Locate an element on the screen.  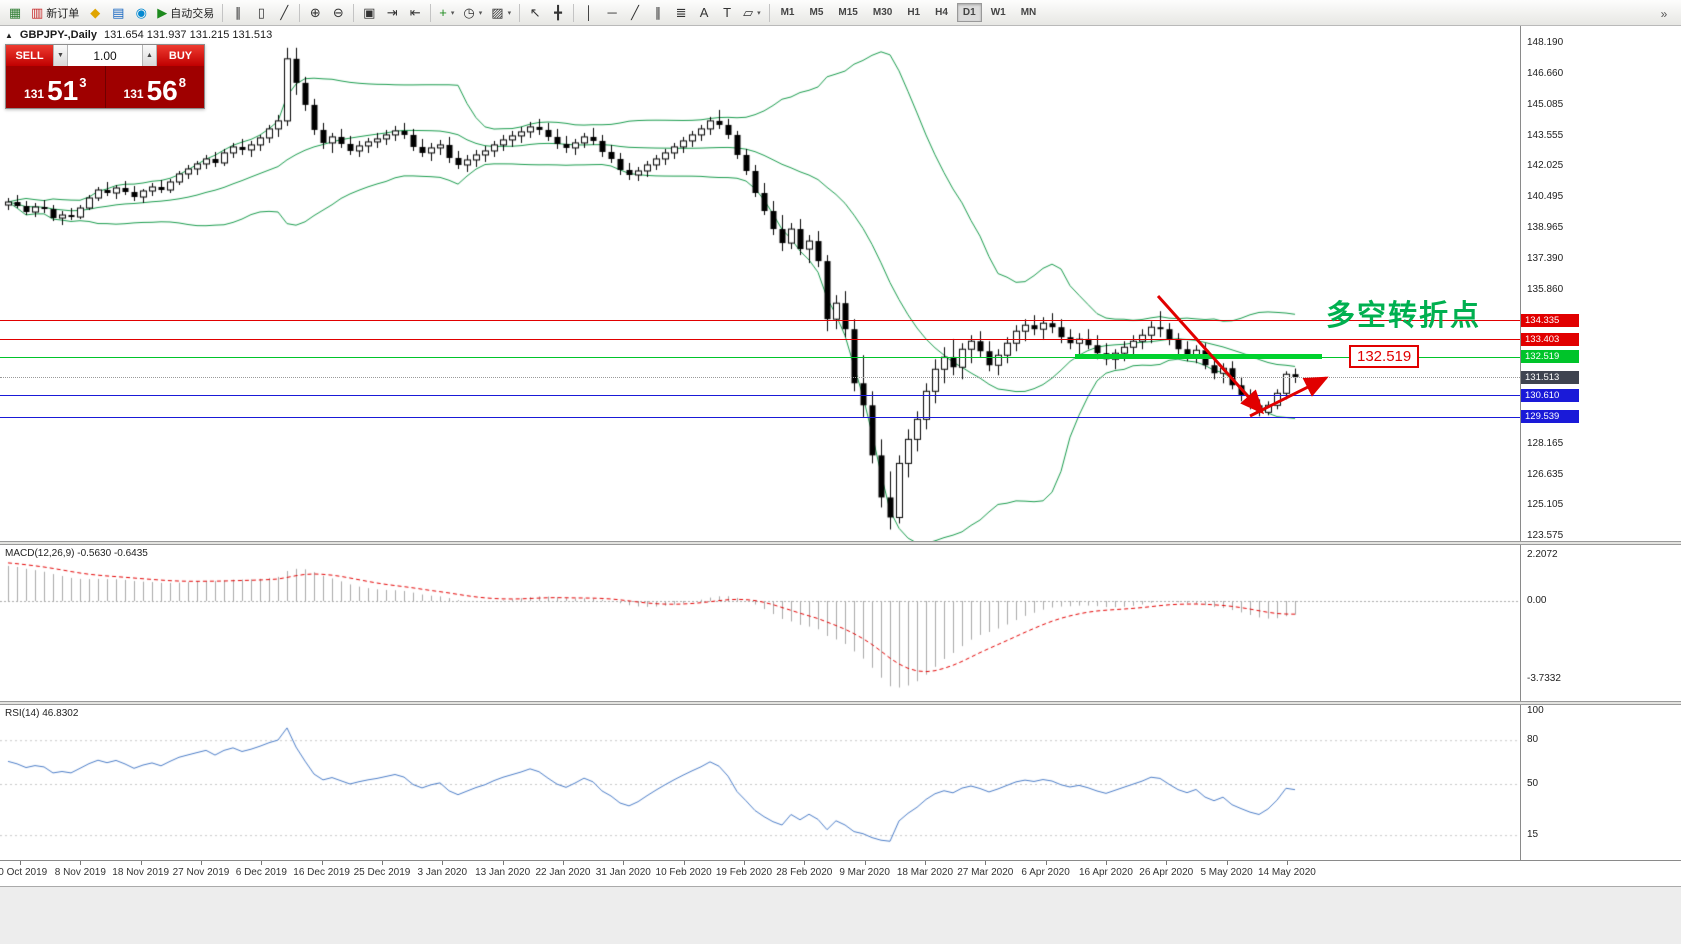
horizontal-line-icon: ─ is located at coordinates (612, 12).